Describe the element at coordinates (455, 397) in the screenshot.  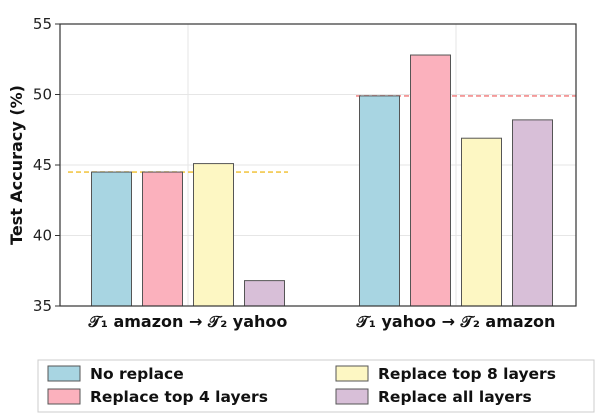
I see `legend-label: Replace all layers` at that location.